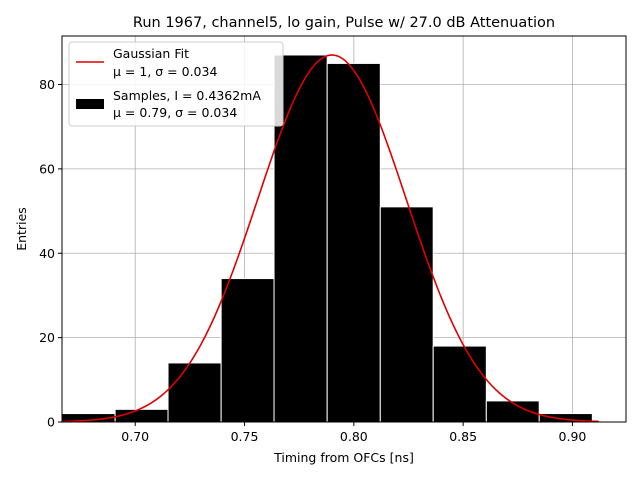 Image resolution: width=640 pixels, height=480 pixels. Describe the element at coordinates (47, 168) in the screenshot. I see `y-tick-label: 60` at that location.